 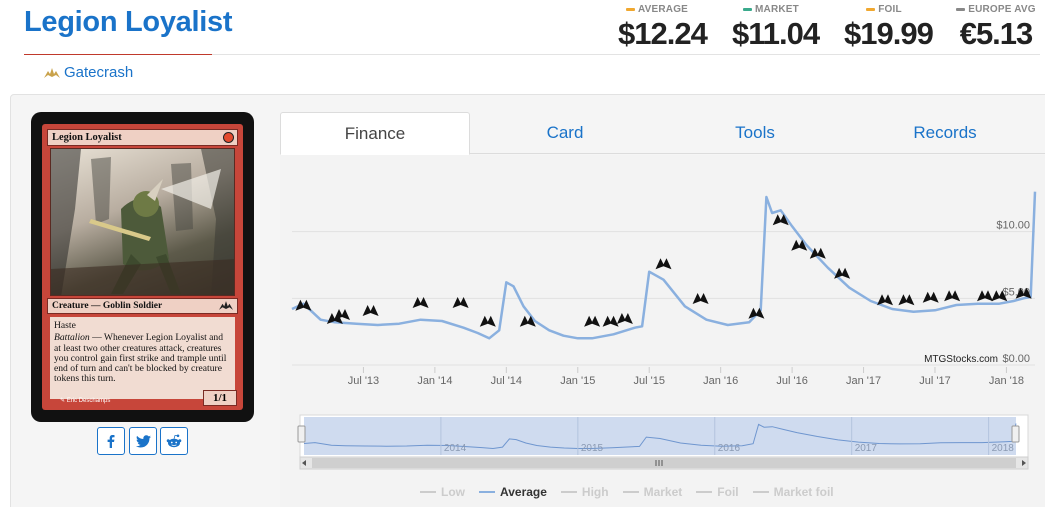 What do you see at coordinates (1006, 381) in the screenshot?
I see `x-tick-label: Jan '18` at bounding box center [1006, 381].